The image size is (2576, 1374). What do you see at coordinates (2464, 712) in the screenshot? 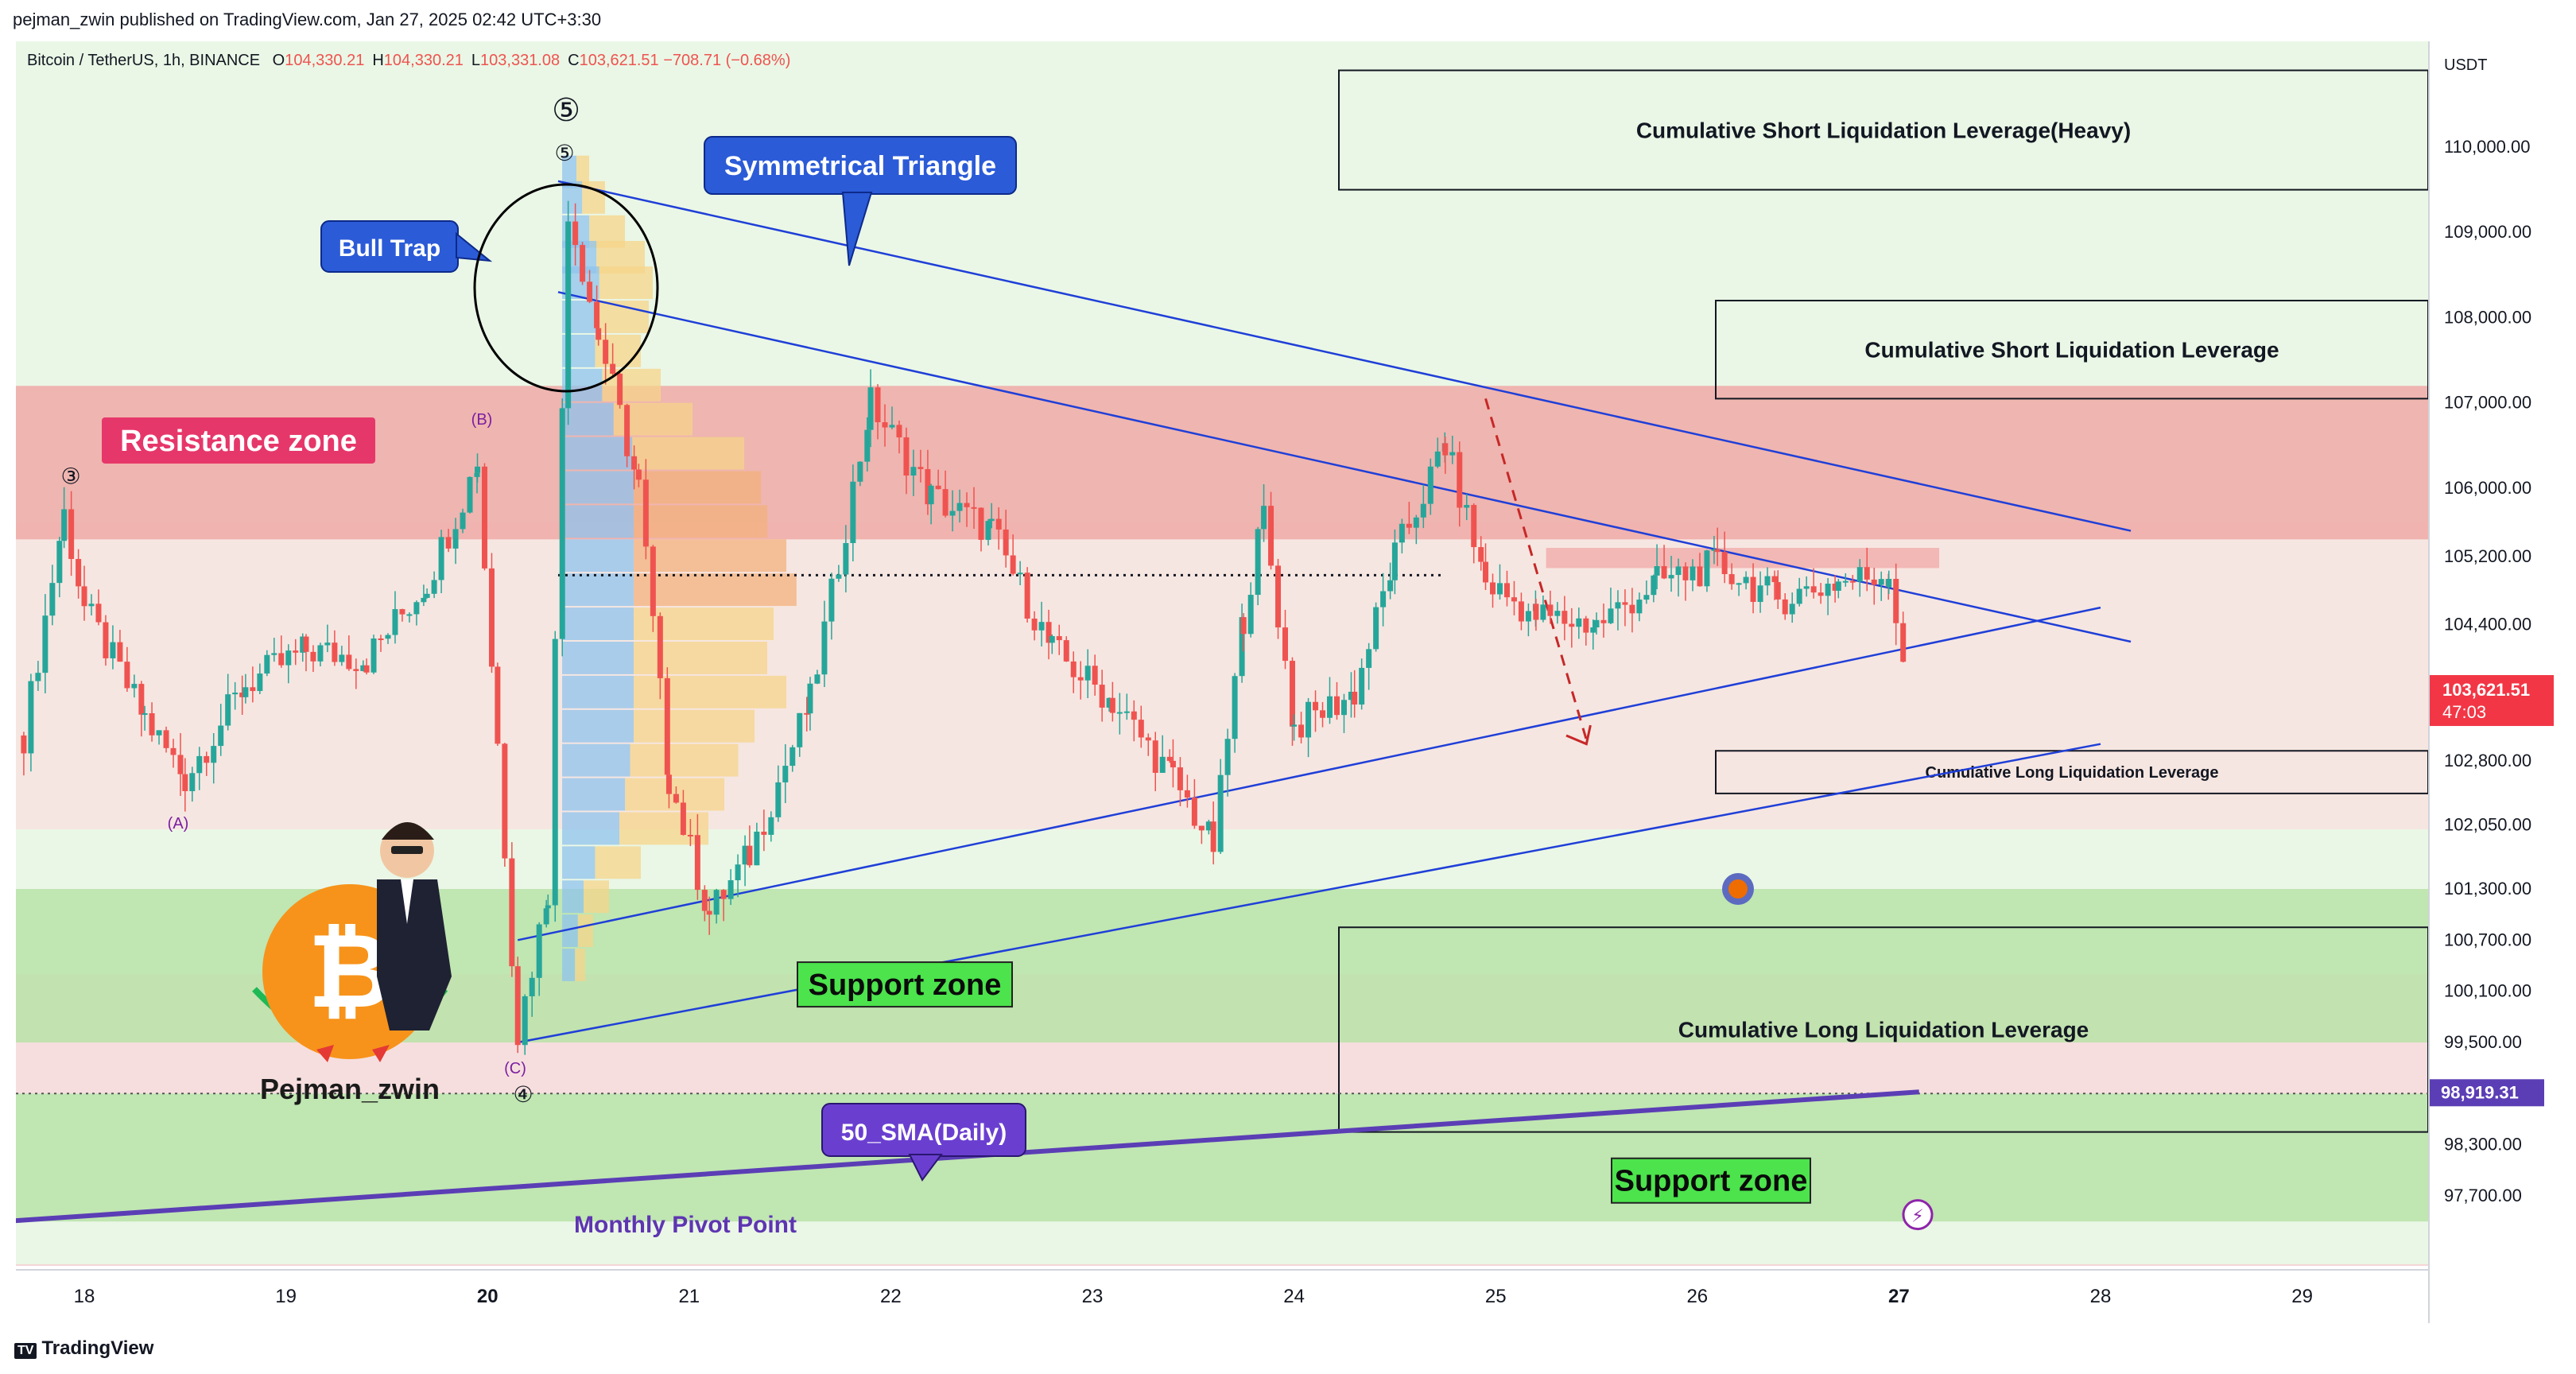
I see `countdown-label: 47:03` at bounding box center [2464, 712].